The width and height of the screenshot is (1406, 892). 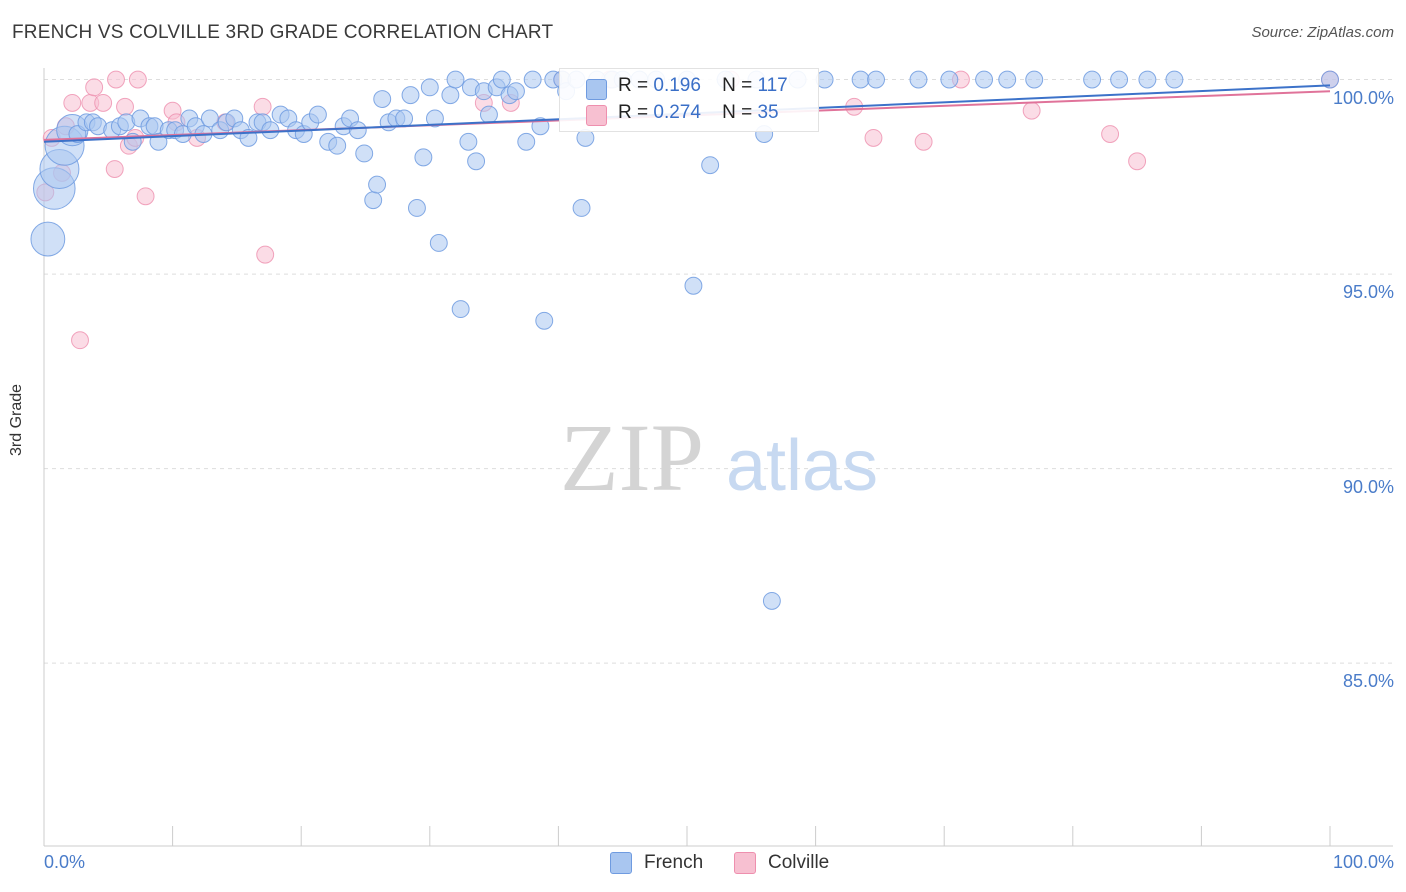 What do you see at coordinates (621, 863) in the screenshot?
I see `french-legend-swatch` at bounding box center [621, 863].